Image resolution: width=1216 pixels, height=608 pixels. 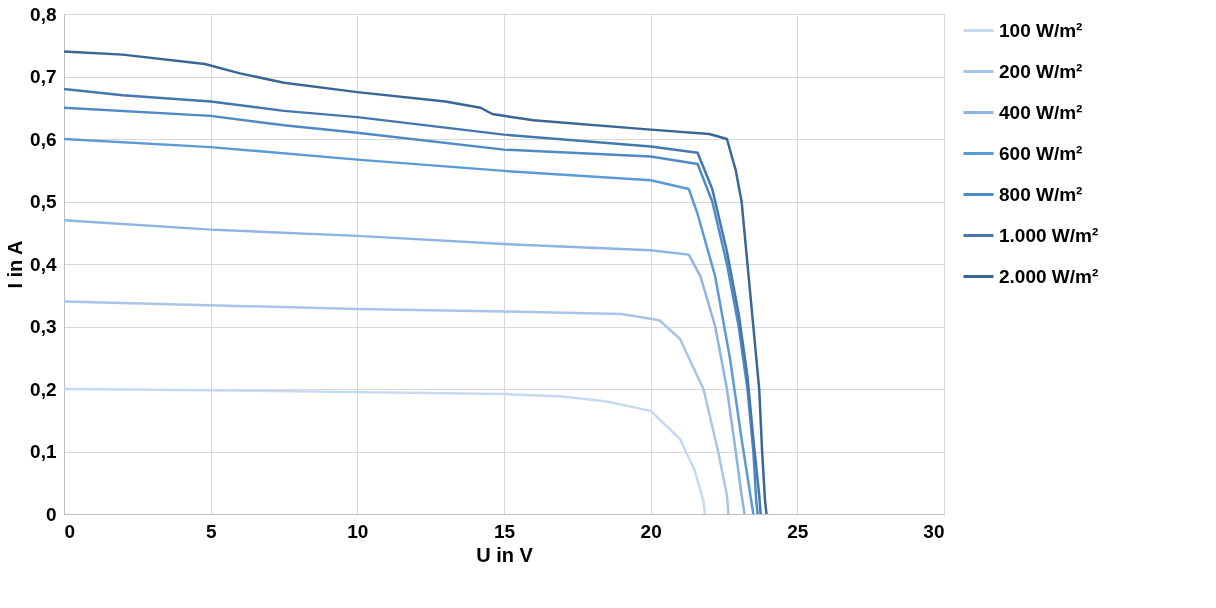 I want to click on x-tick-label: 30, so click(x=934, y=531).